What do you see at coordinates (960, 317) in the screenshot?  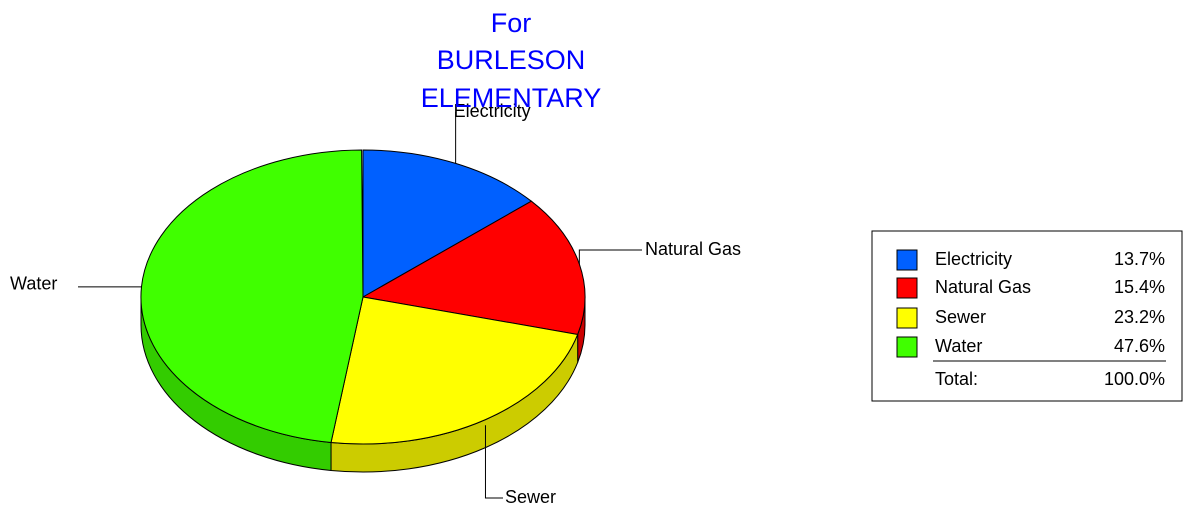 I see `legend-label: Sewer` at bounding box center [960, 317].